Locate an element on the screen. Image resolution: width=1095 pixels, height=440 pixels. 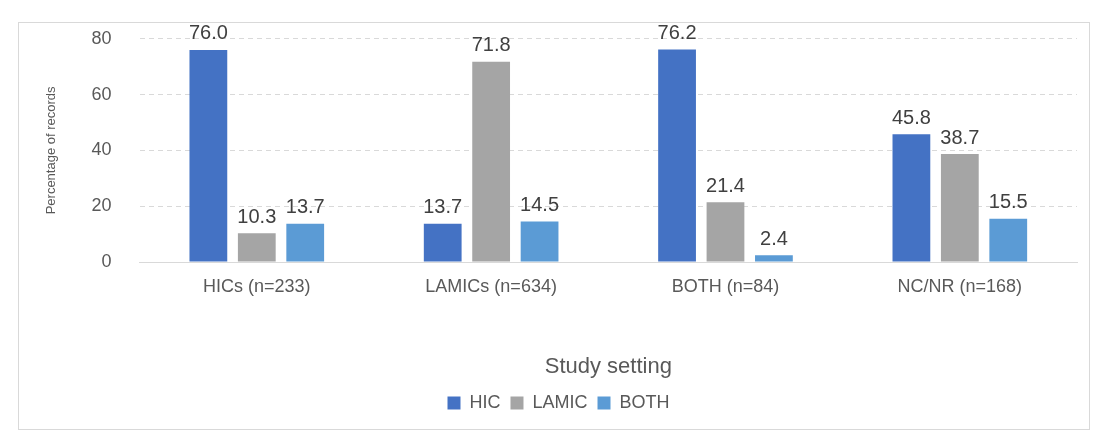
data-label: 76.0 is located at coordinates (208, 32).